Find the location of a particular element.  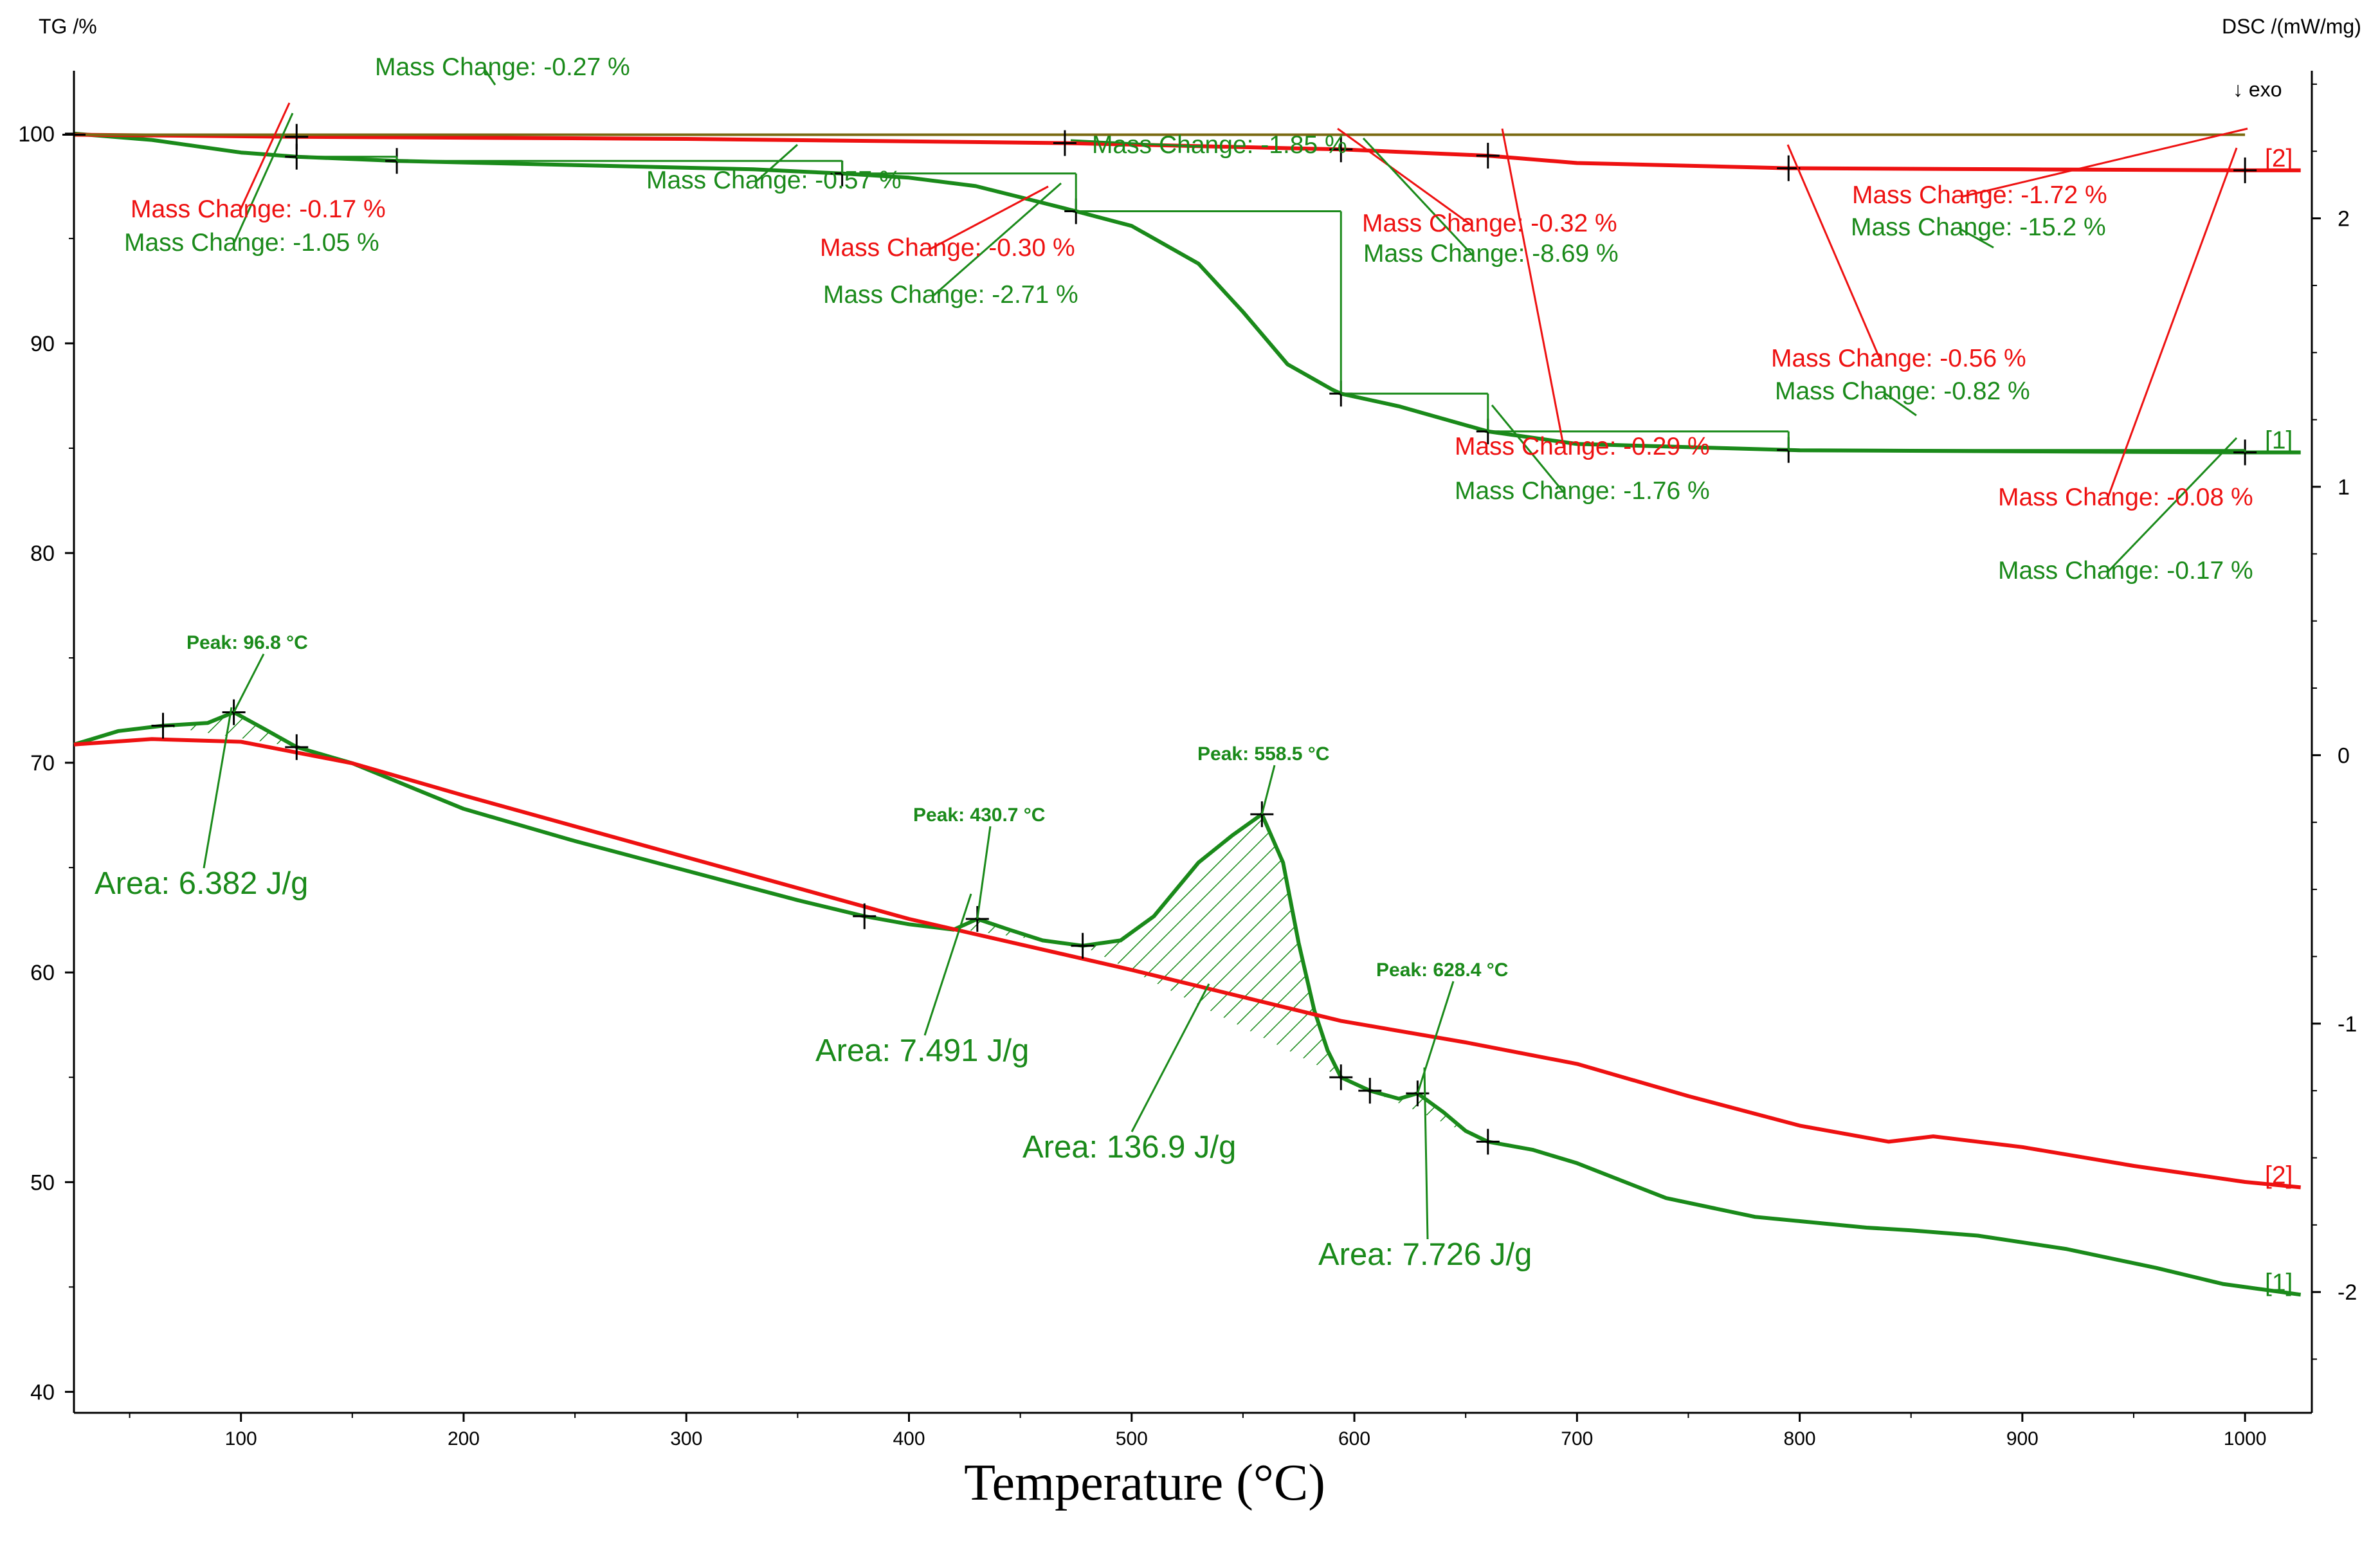

peak-label: Peak: 558.5 °C is located at coordinates (1263, 754).